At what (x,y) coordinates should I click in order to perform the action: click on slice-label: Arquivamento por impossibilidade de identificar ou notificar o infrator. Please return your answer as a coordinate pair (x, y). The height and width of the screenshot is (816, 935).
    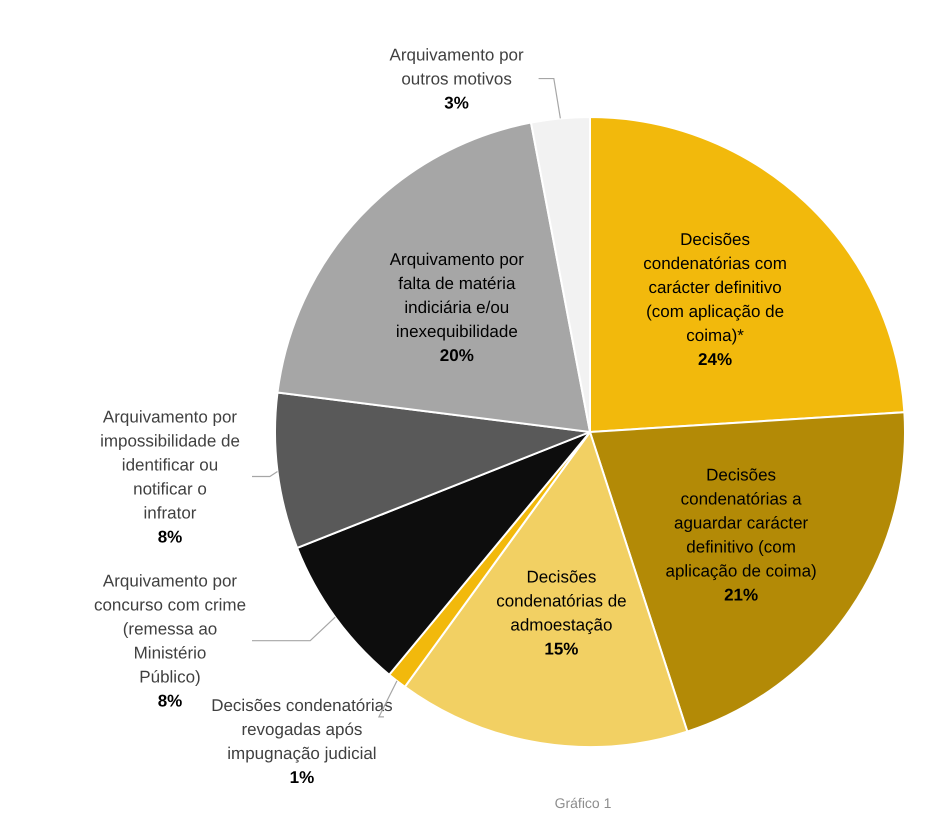
    Looking at the image, I should click on (170, 464).